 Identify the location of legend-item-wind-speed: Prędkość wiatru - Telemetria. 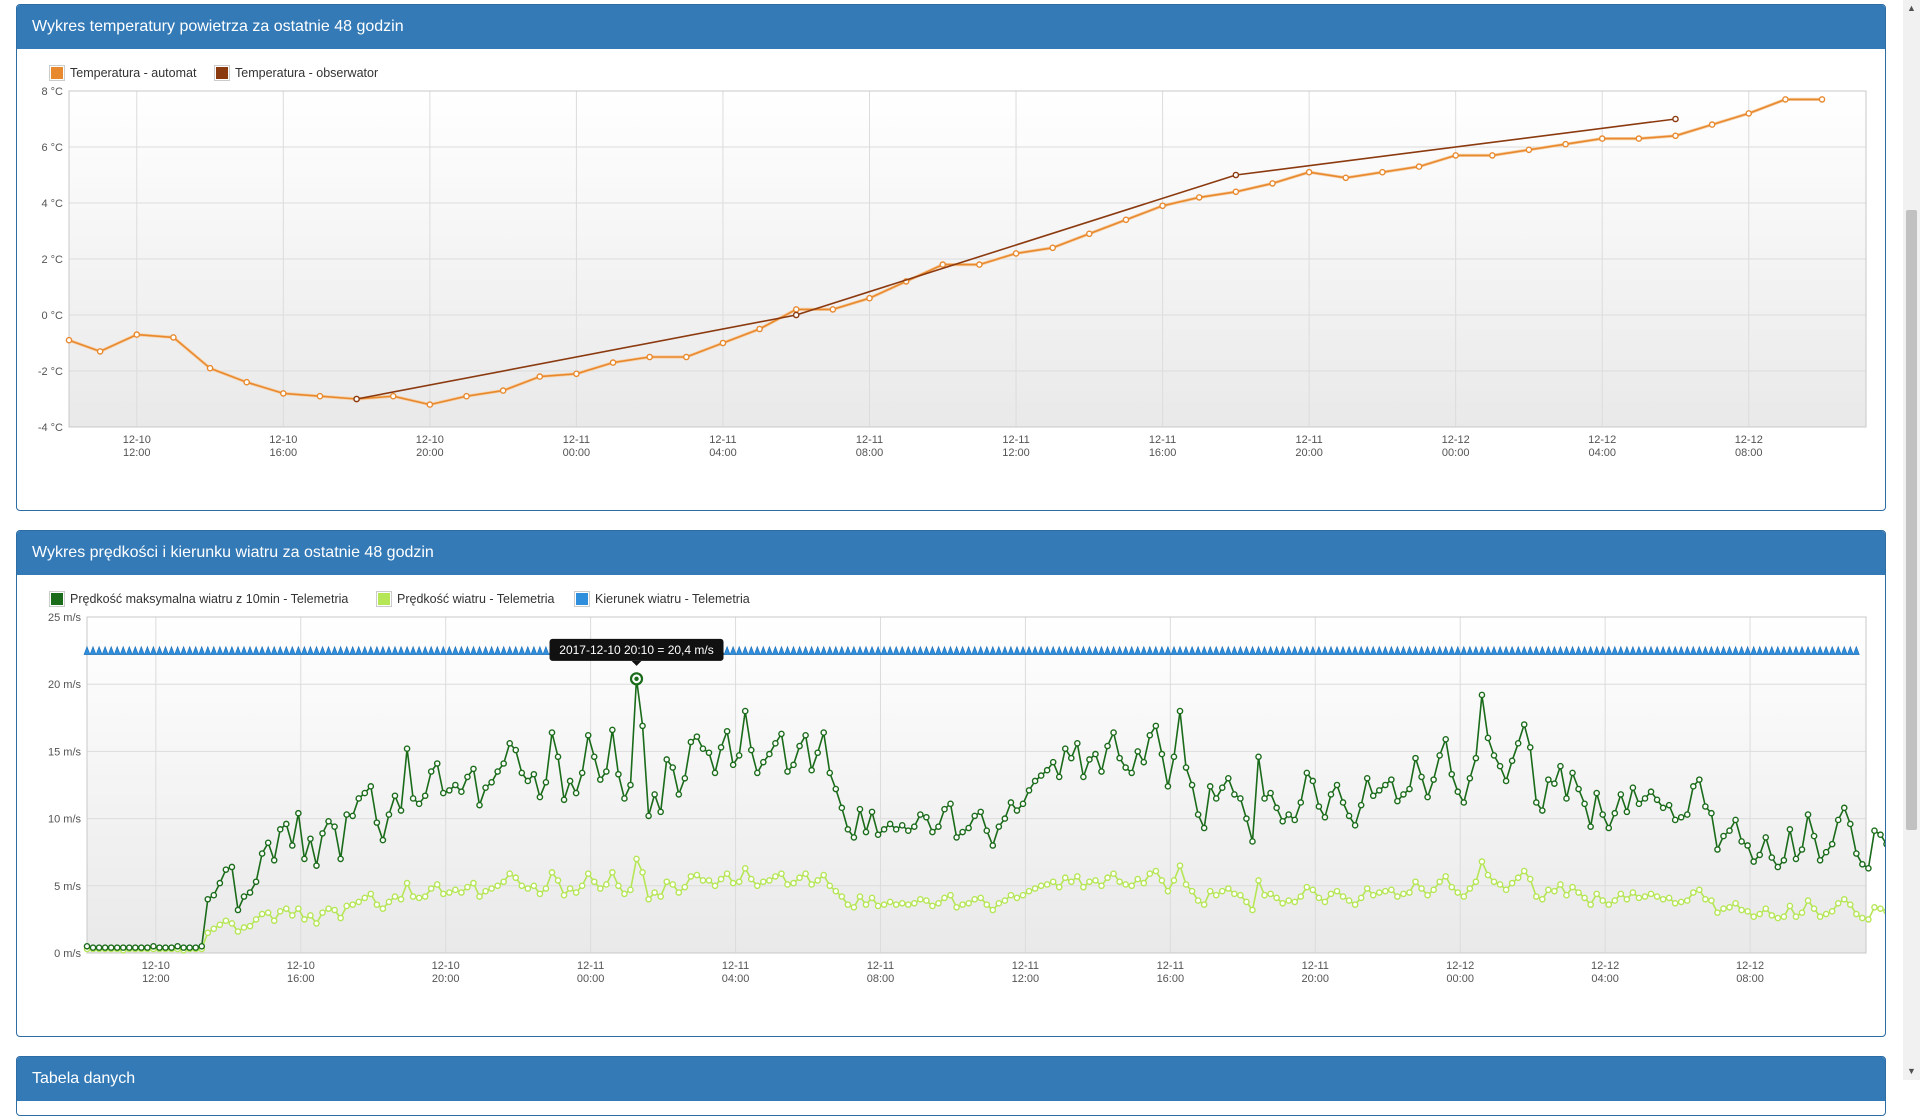
(465, 599).